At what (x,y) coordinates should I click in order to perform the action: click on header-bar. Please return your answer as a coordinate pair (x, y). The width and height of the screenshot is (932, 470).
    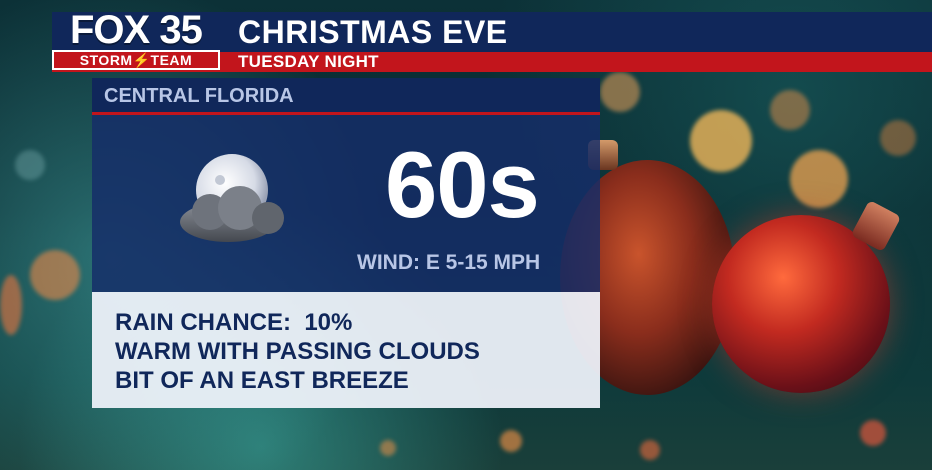
    Looking at the image, I should click on (492, 32).